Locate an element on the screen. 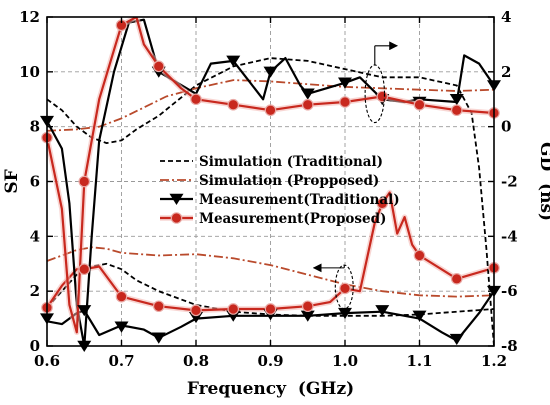  y-right-tick-label: 0 is located at coordinates (506, 127).